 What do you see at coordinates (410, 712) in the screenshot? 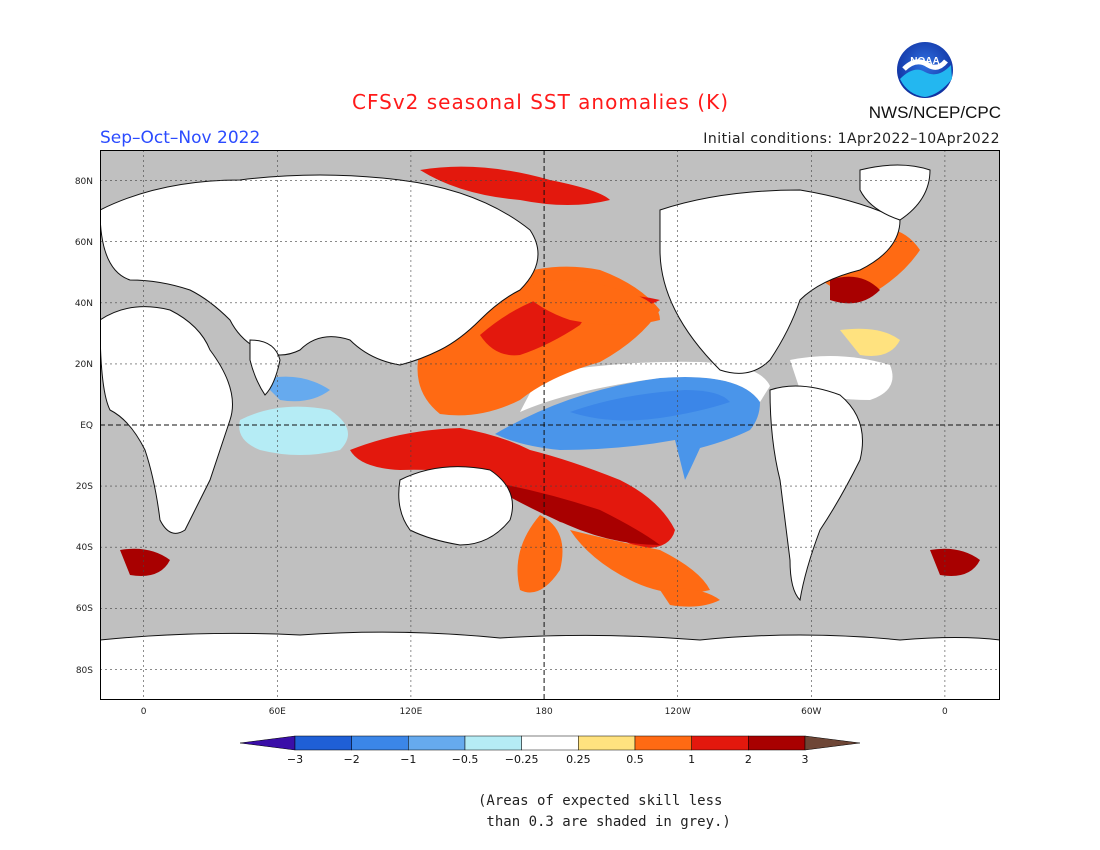
I see `lon-label-120e: 120E` at bounding box center [410, 712].